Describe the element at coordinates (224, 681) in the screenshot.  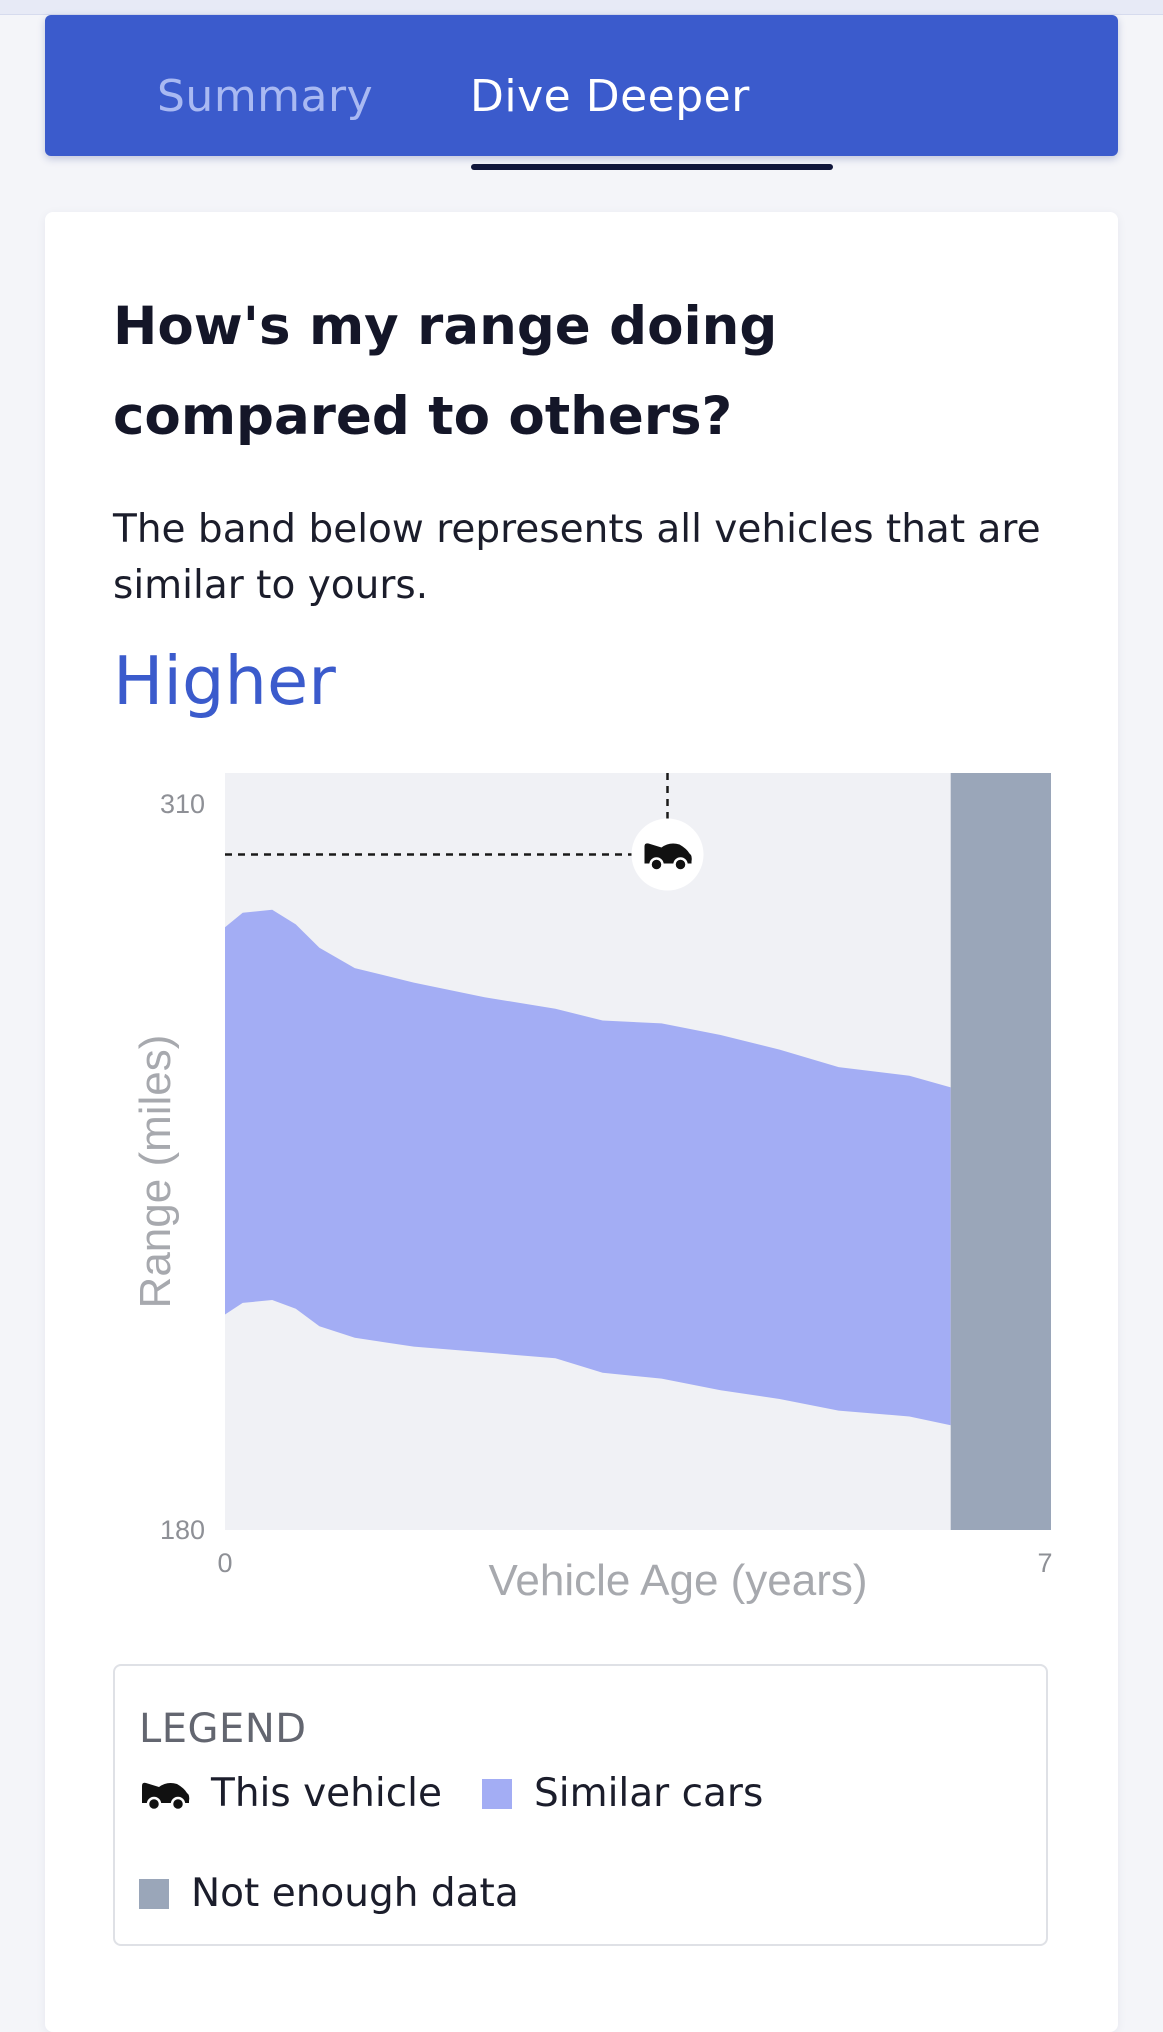
I see `range-verdict: Higher` at that location.